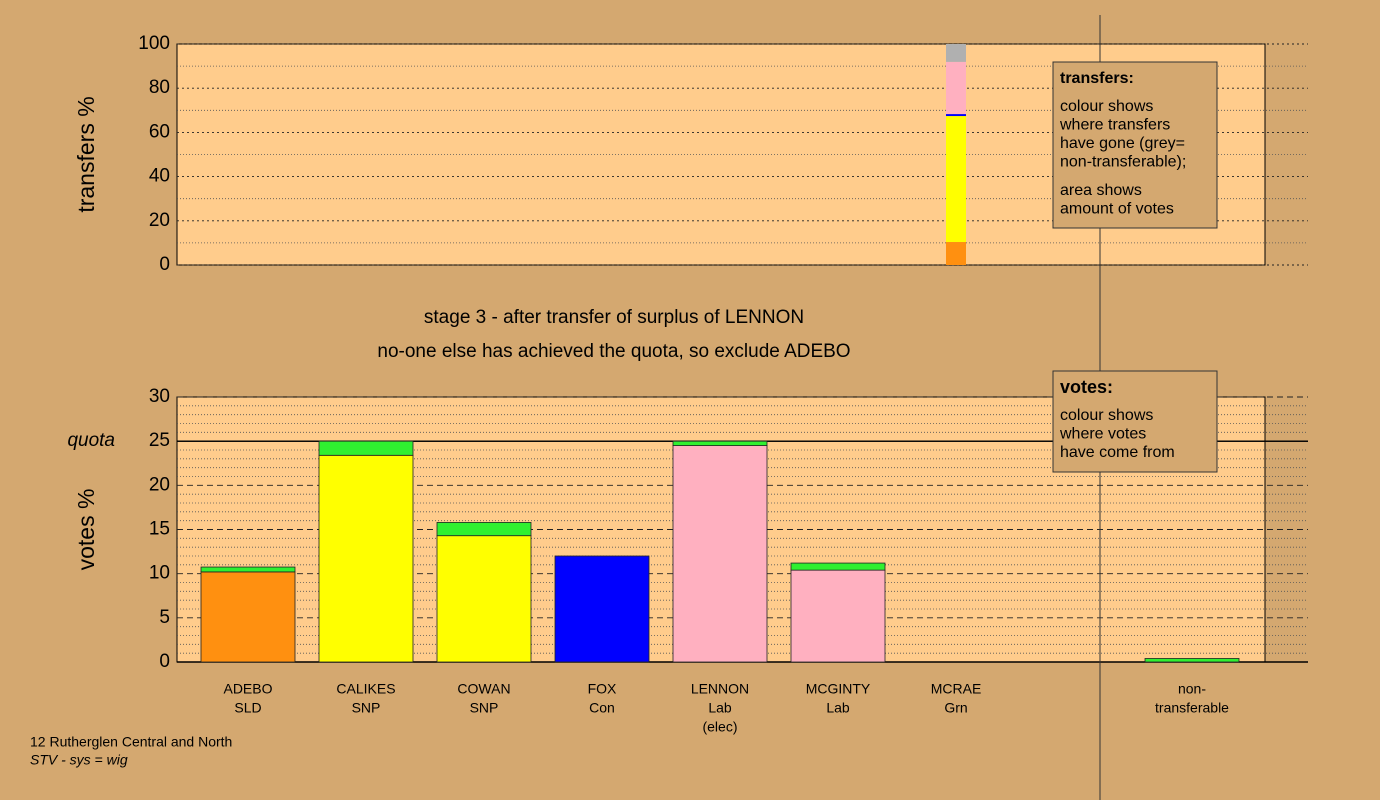 This screenshot has height=800, width=1380. I want to click on y-tick-label: 25, so click(159, 440).